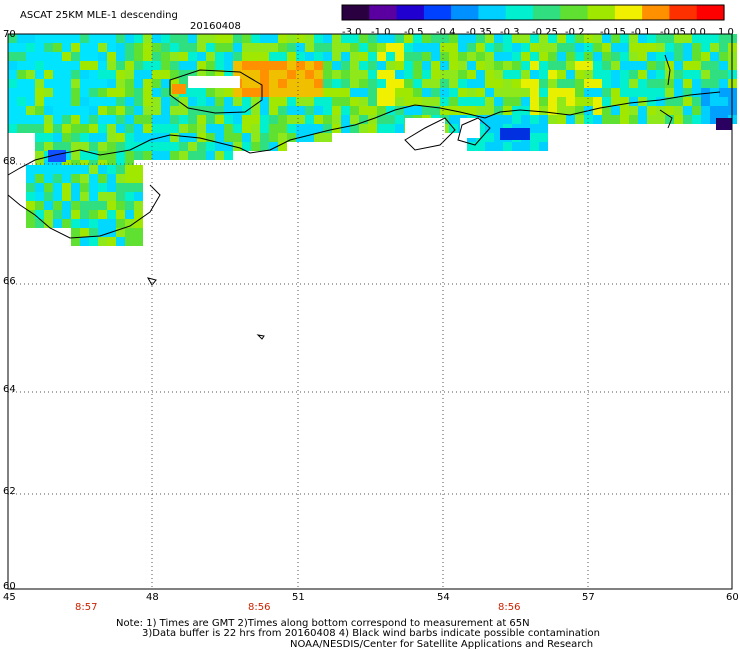 This screenshot has width=740, height=650. Describe the element at coordinates (381, 32) in the screenshot. I see `colorbar-tick-label: -1.0` at that location.